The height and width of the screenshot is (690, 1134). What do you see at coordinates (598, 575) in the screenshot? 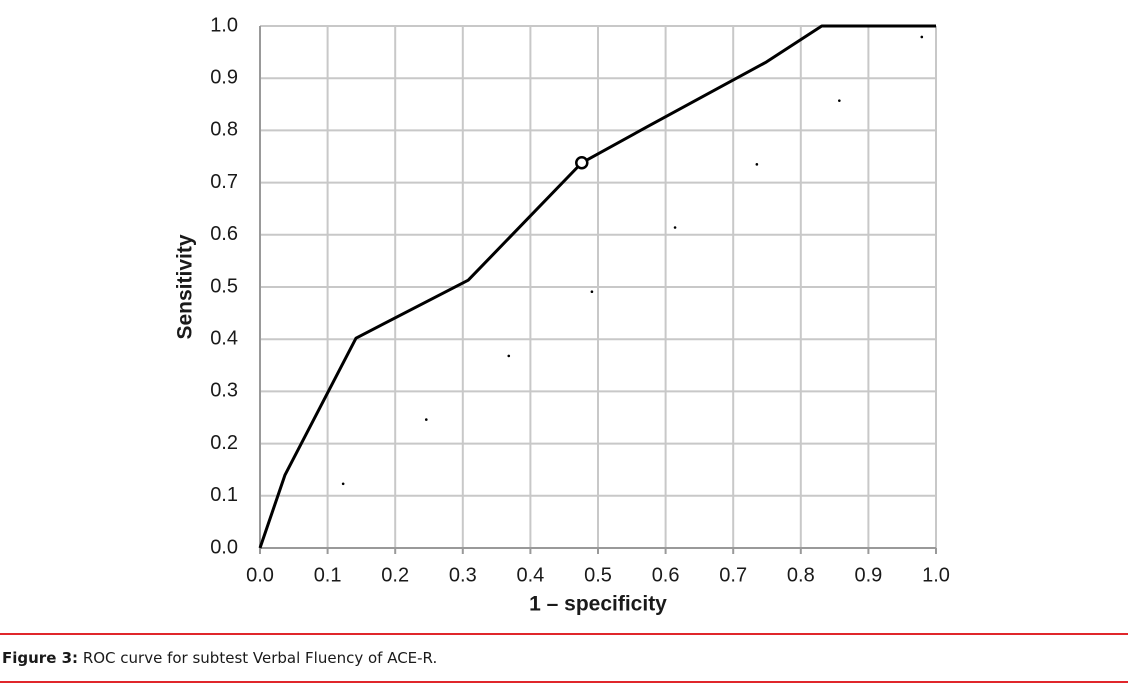
I see `x-tick-label: 0.5` at bounding box center [598, 575].